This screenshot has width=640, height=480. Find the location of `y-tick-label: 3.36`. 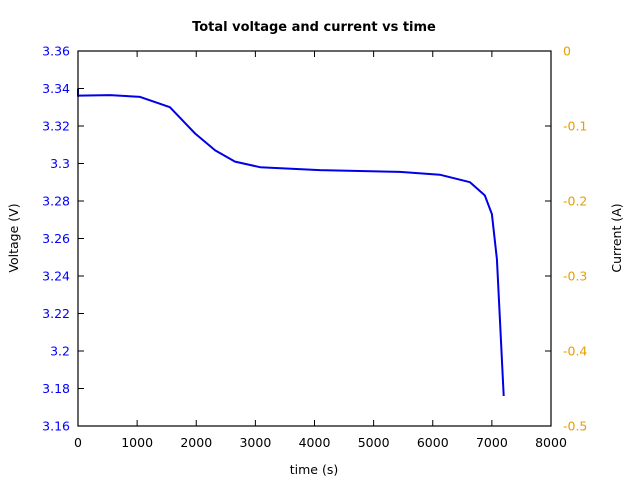

y-tick-label: 3.36 is located at coordinates (56, 51).